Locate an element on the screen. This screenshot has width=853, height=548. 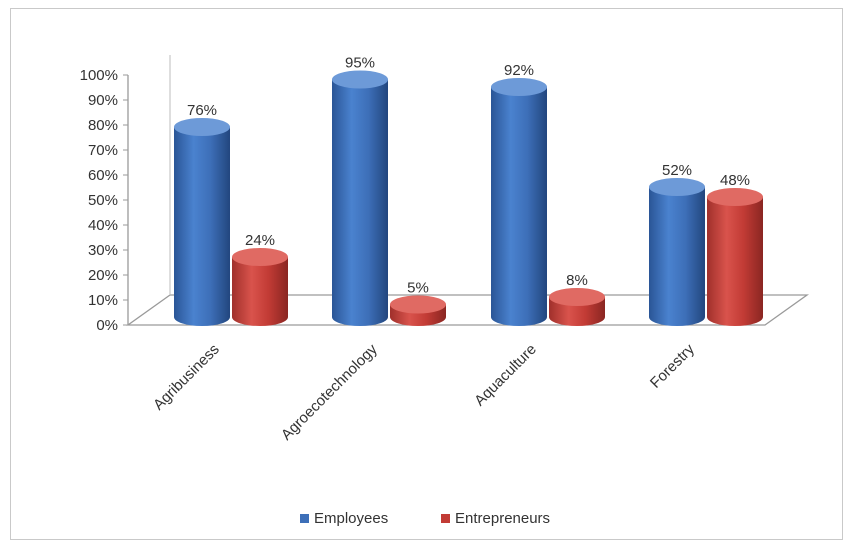
data-label: 8% is located at coordinates (577, 280).